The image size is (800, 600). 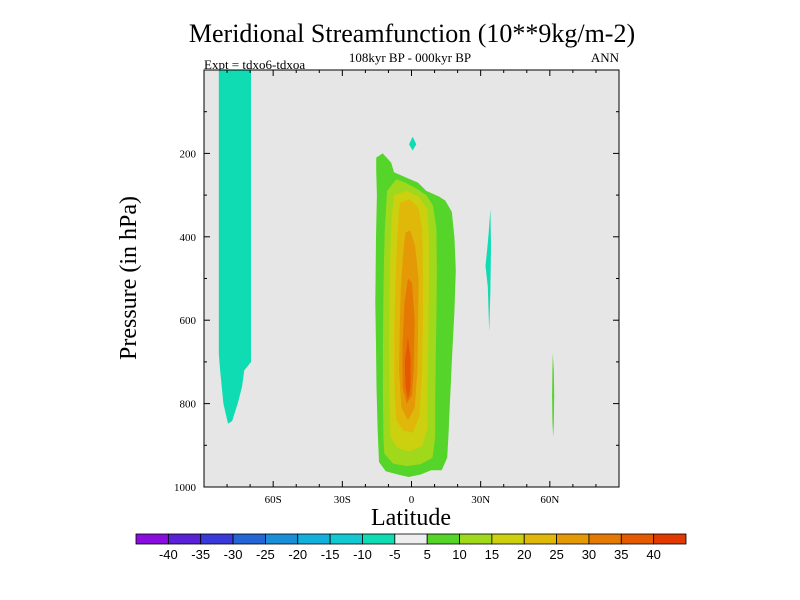 What do you see at coordinates (411, 518) in the screenshot?
I see `x-axis-label: Latitude` at bounding box center [411, 518].